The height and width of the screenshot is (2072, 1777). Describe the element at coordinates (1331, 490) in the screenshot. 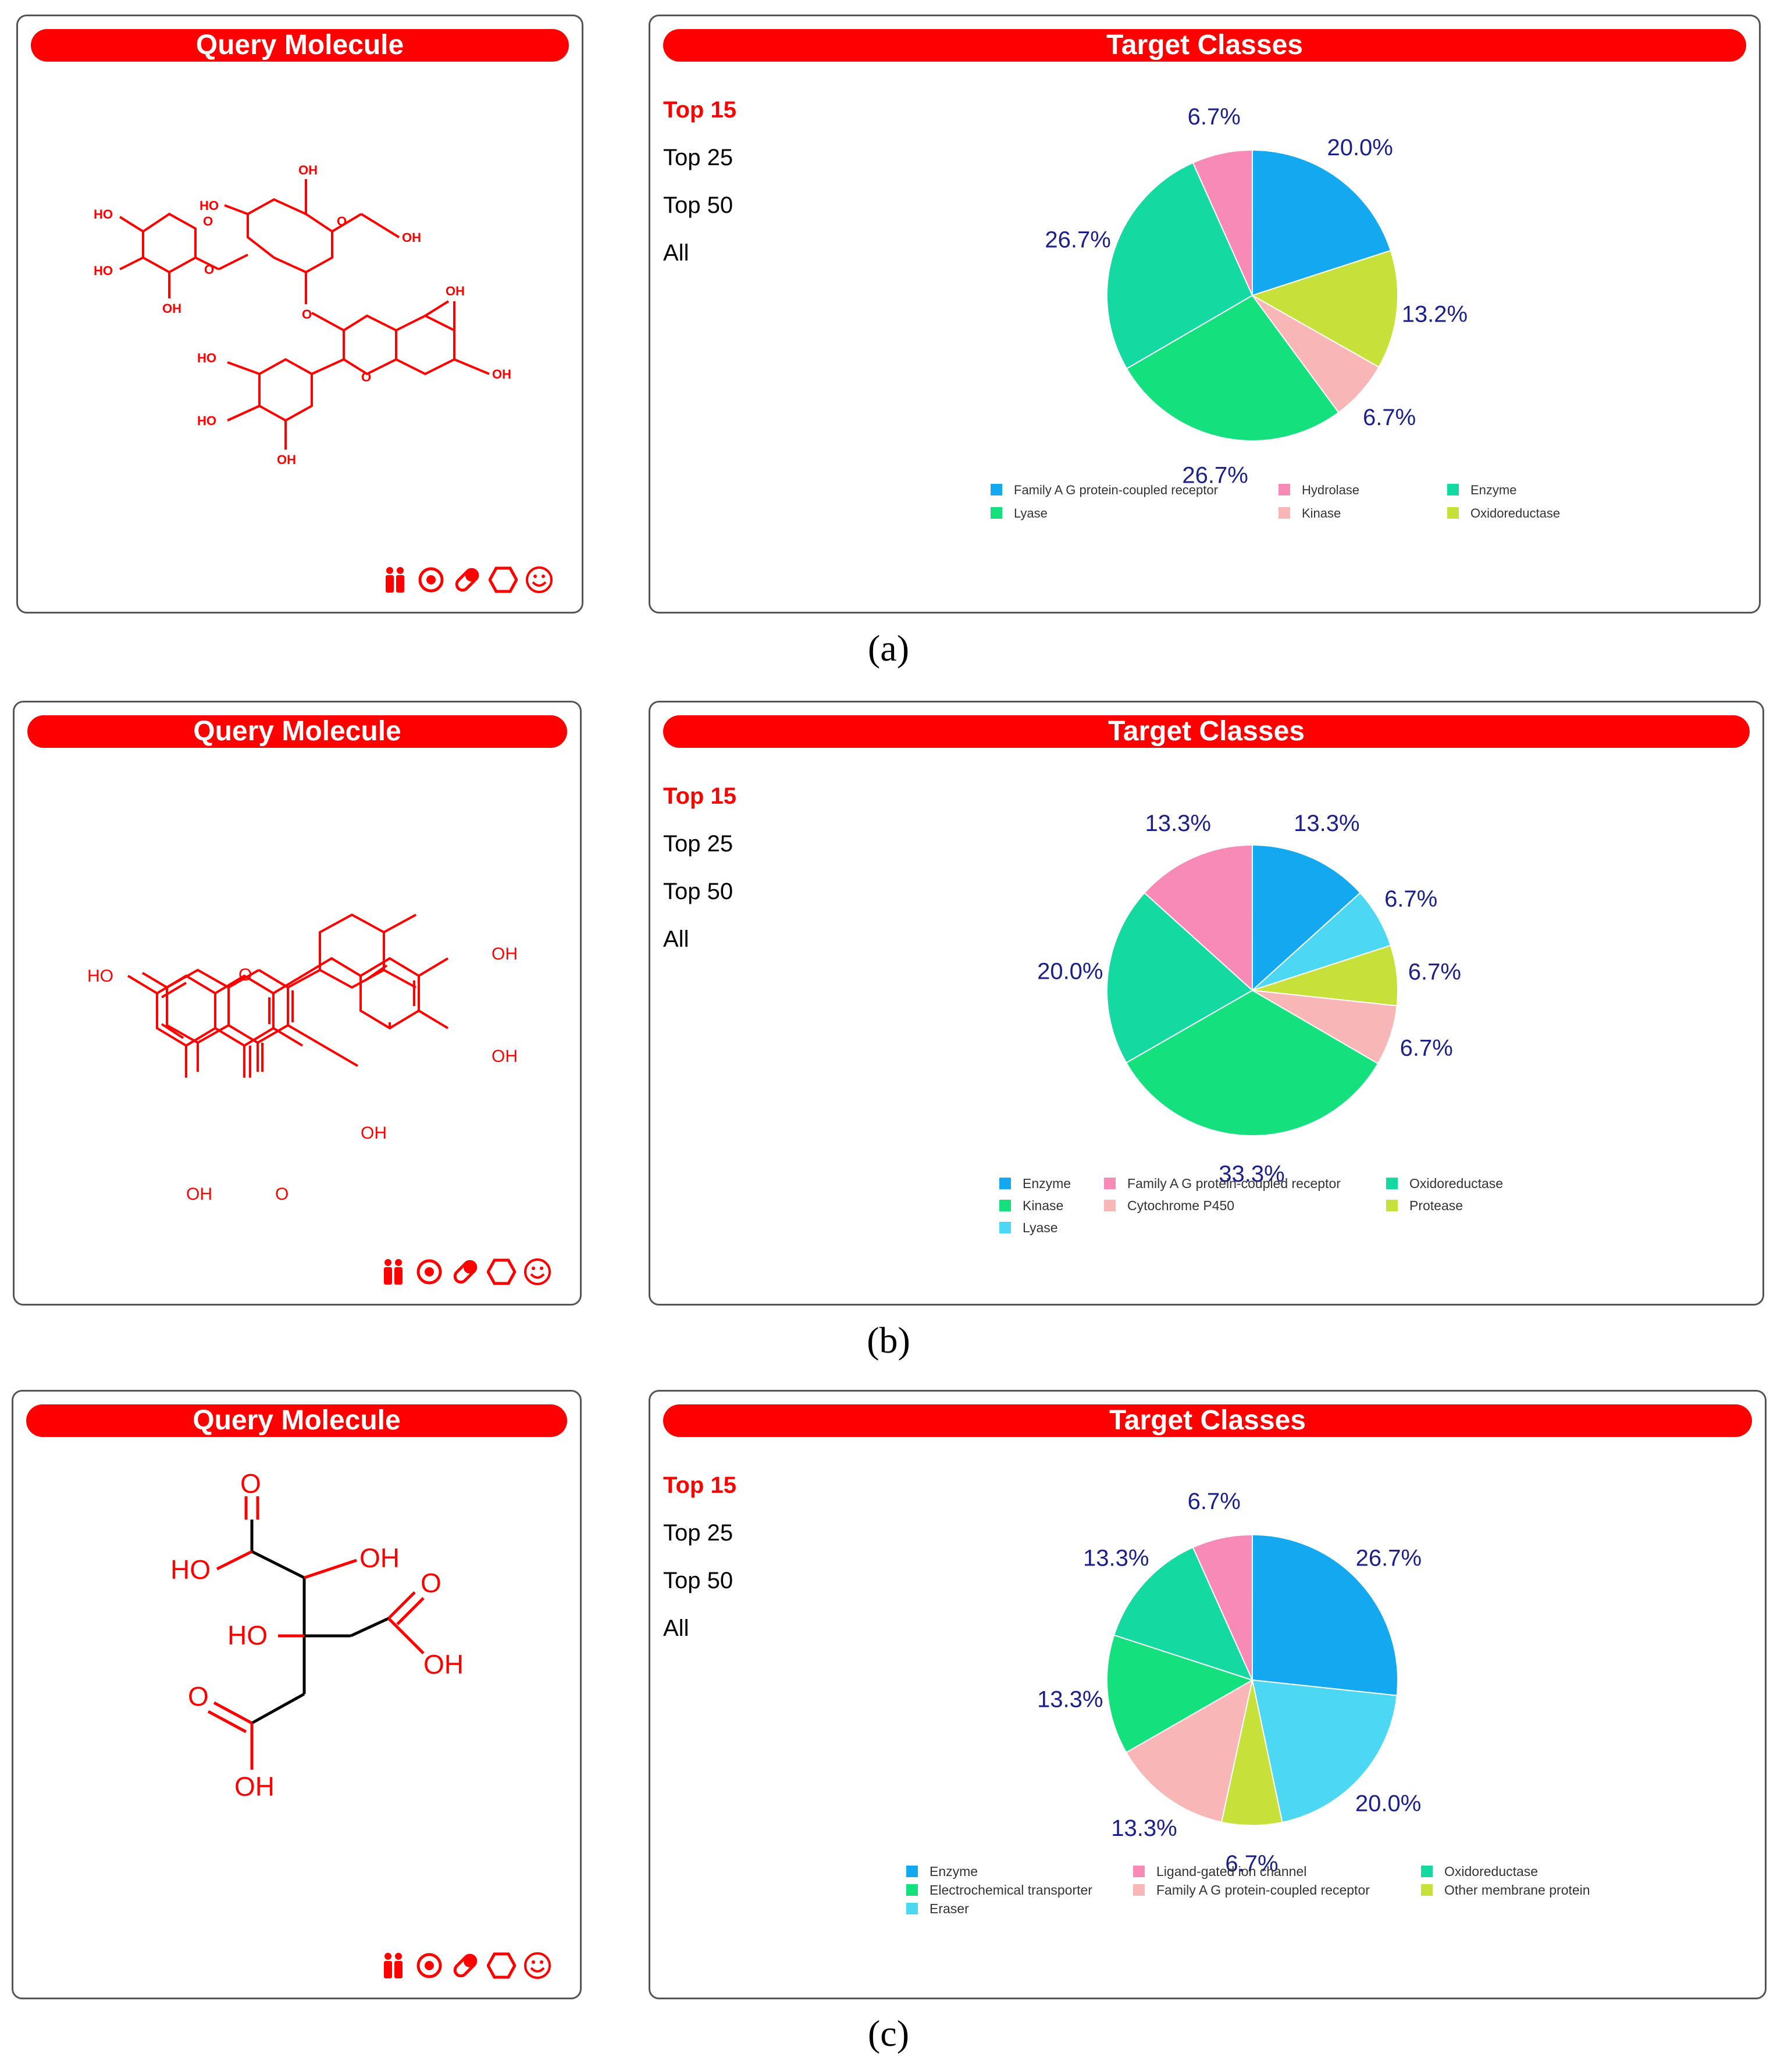

I see `legend-label: Hydrolase` at that location.